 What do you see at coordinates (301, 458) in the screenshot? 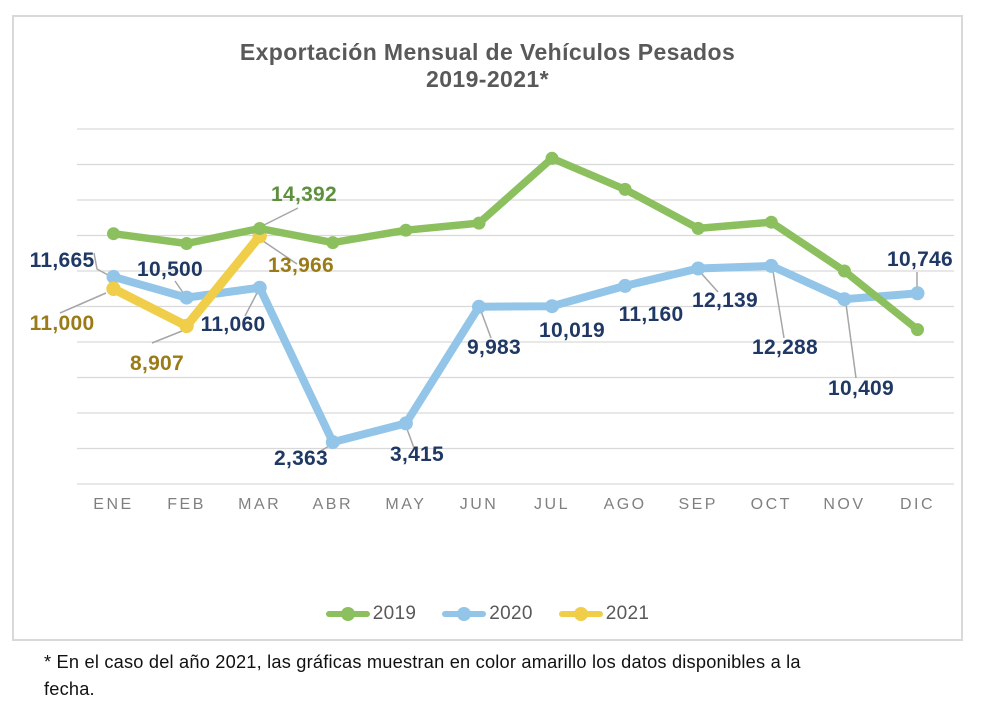
I see `value-label-2020-ABR: 2,363` at bounding box center [301, 458].